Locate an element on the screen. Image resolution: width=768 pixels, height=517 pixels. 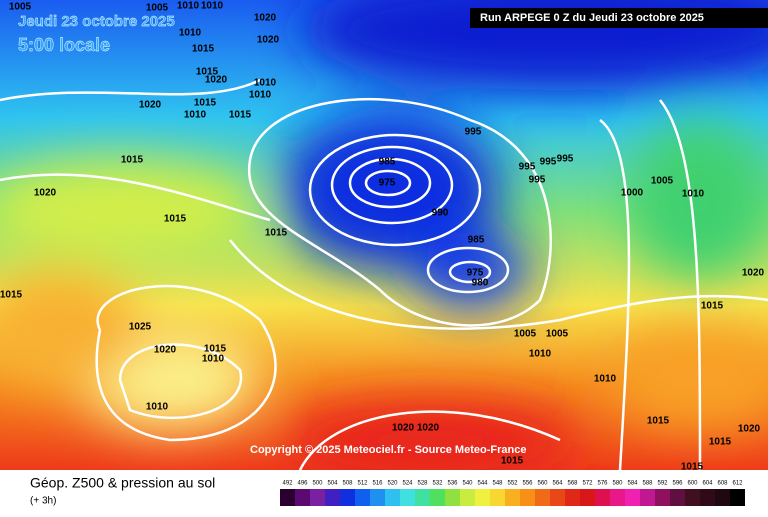
legend-tick-label: 504 is located at coordinates (332, 484).